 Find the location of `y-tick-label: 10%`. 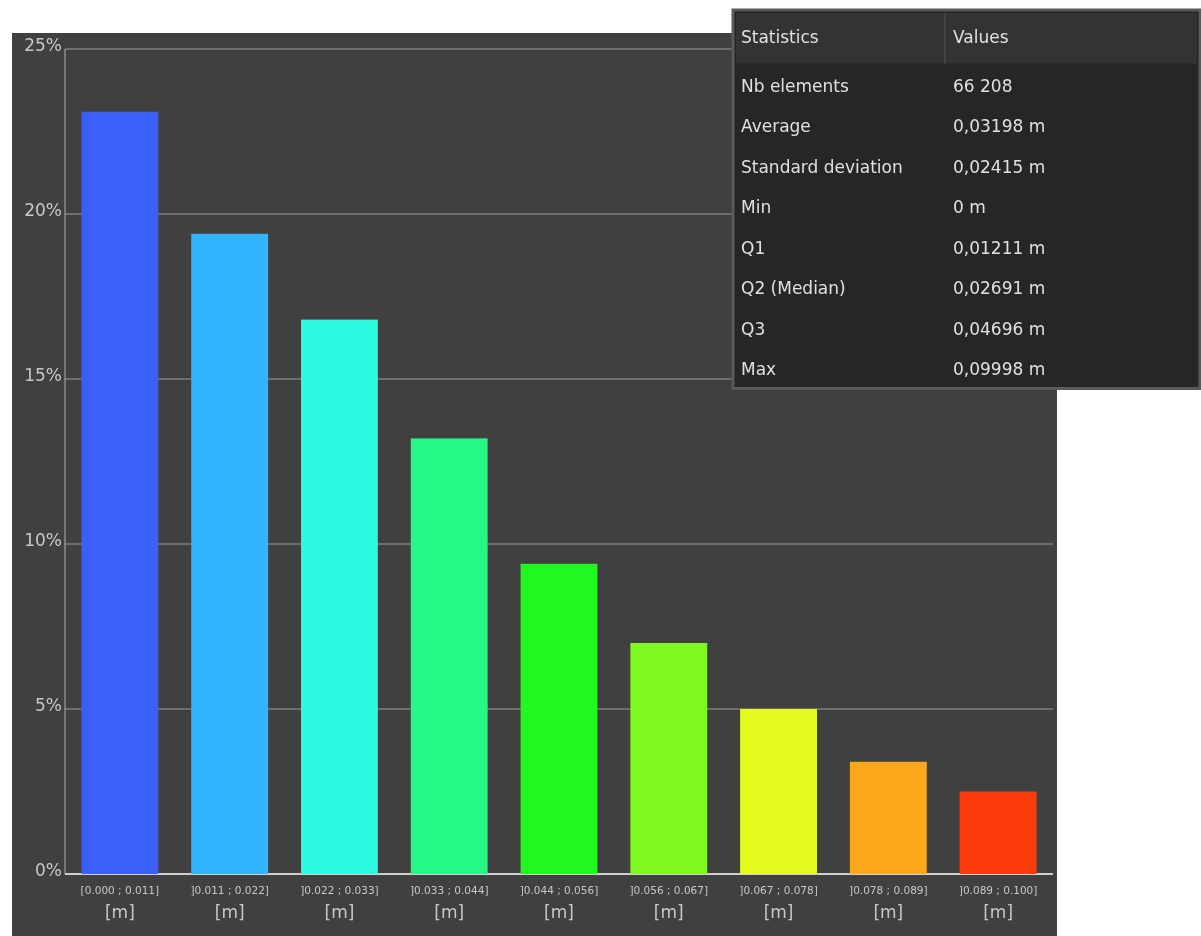

y-tick-label: 10% is located at coordinates (43, 539).